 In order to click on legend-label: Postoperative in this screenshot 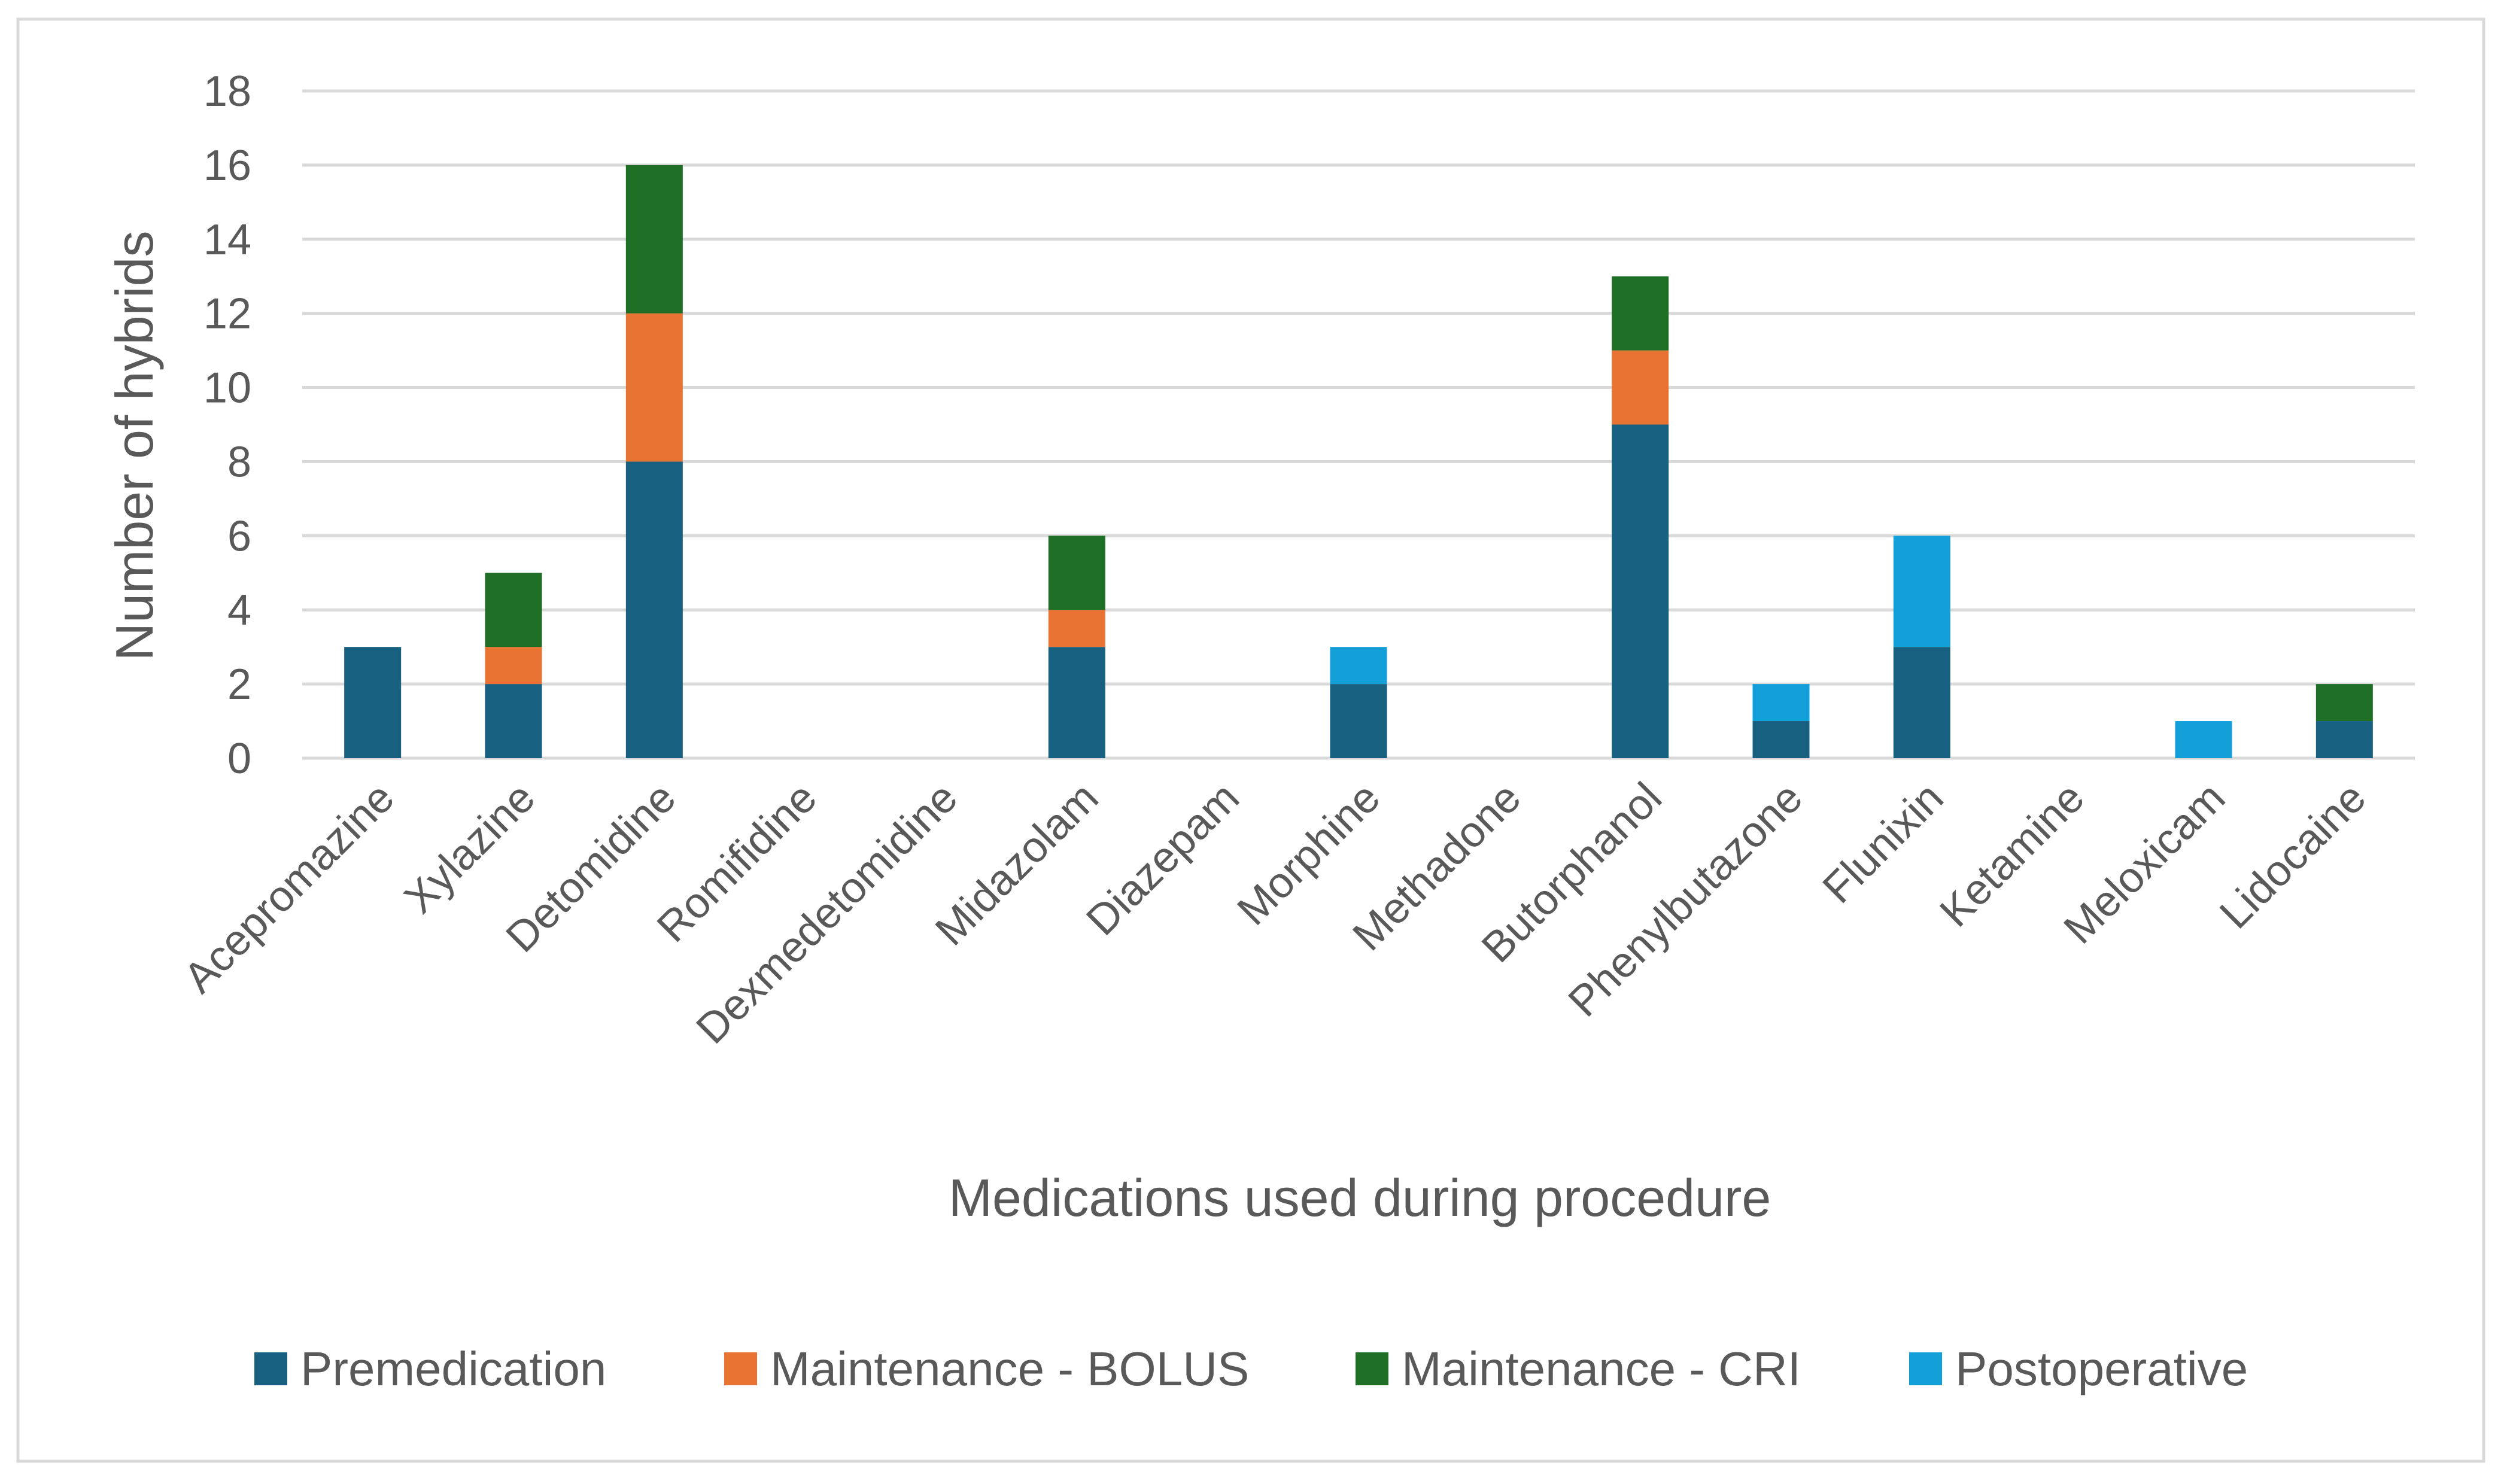, I will do `click(2101, 1368)`.